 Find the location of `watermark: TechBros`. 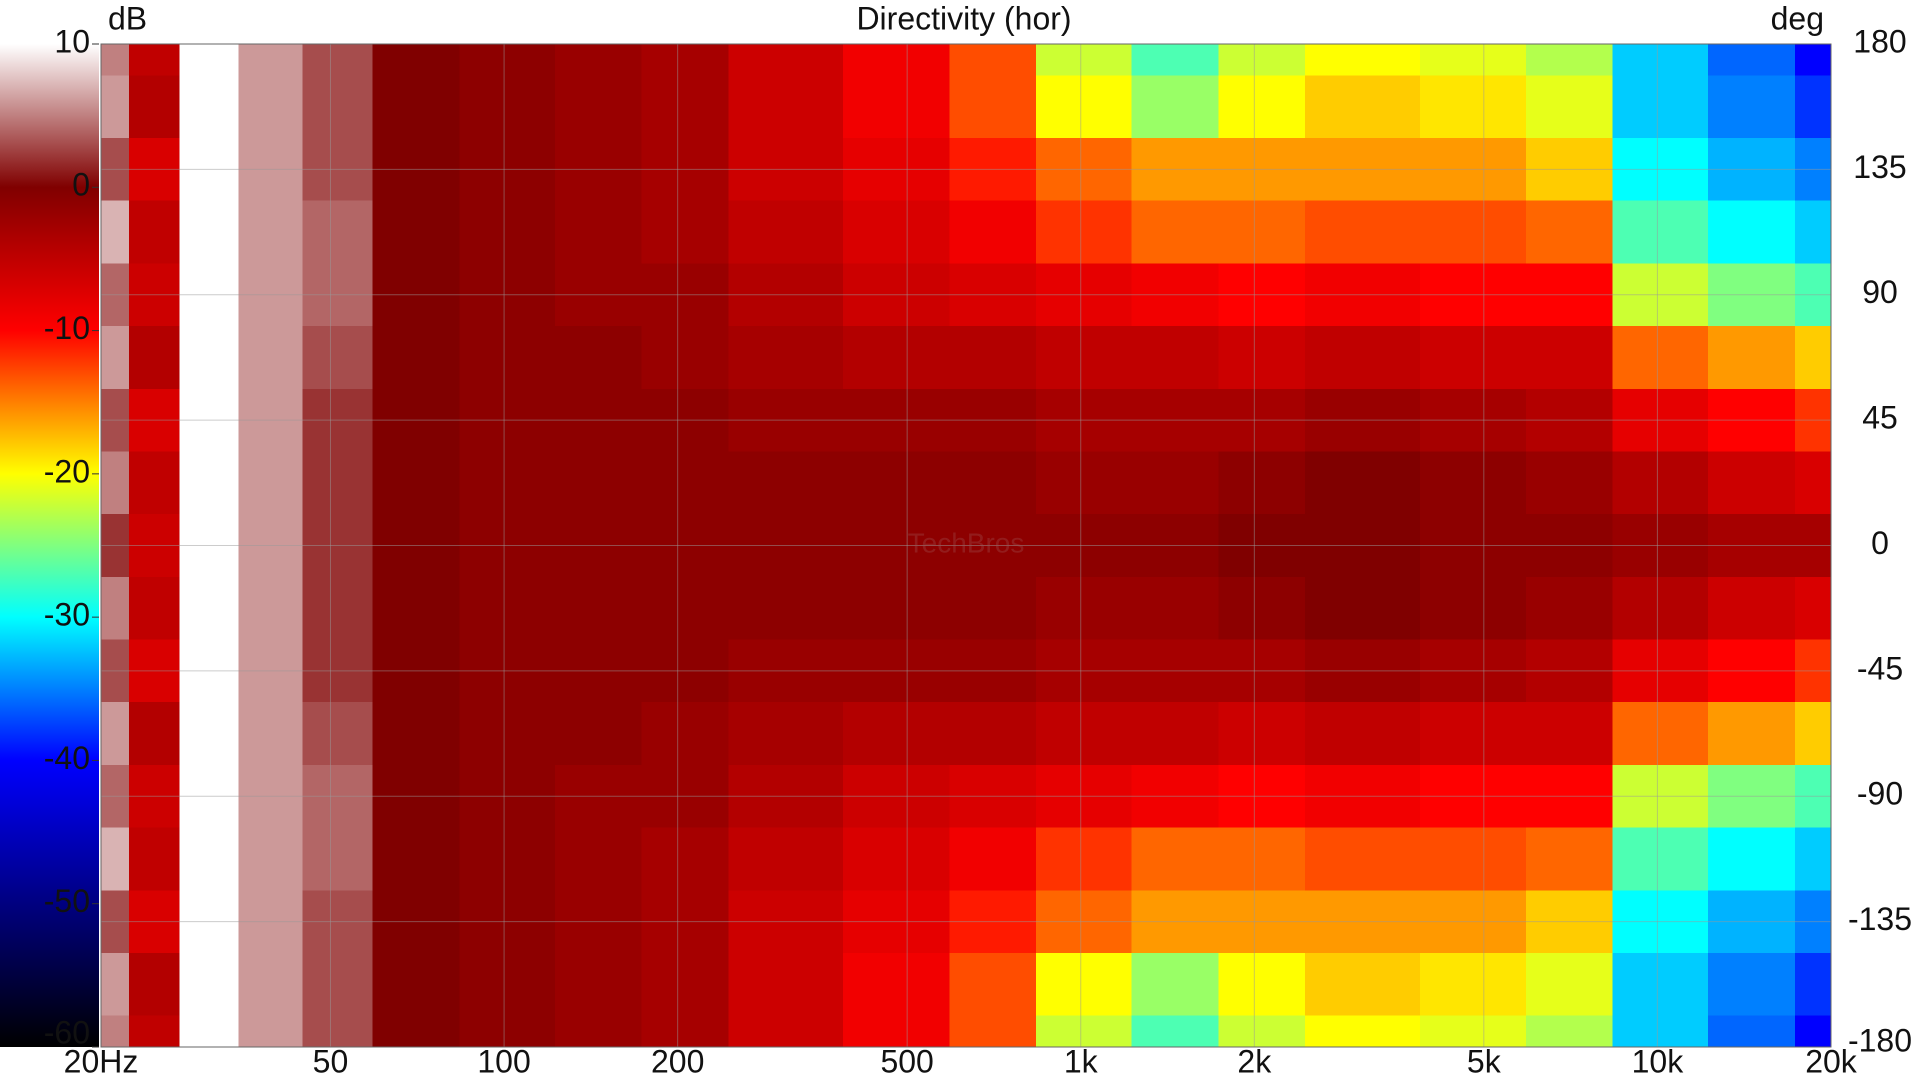

watermark: TechBros is located at coordinates (966, 542).